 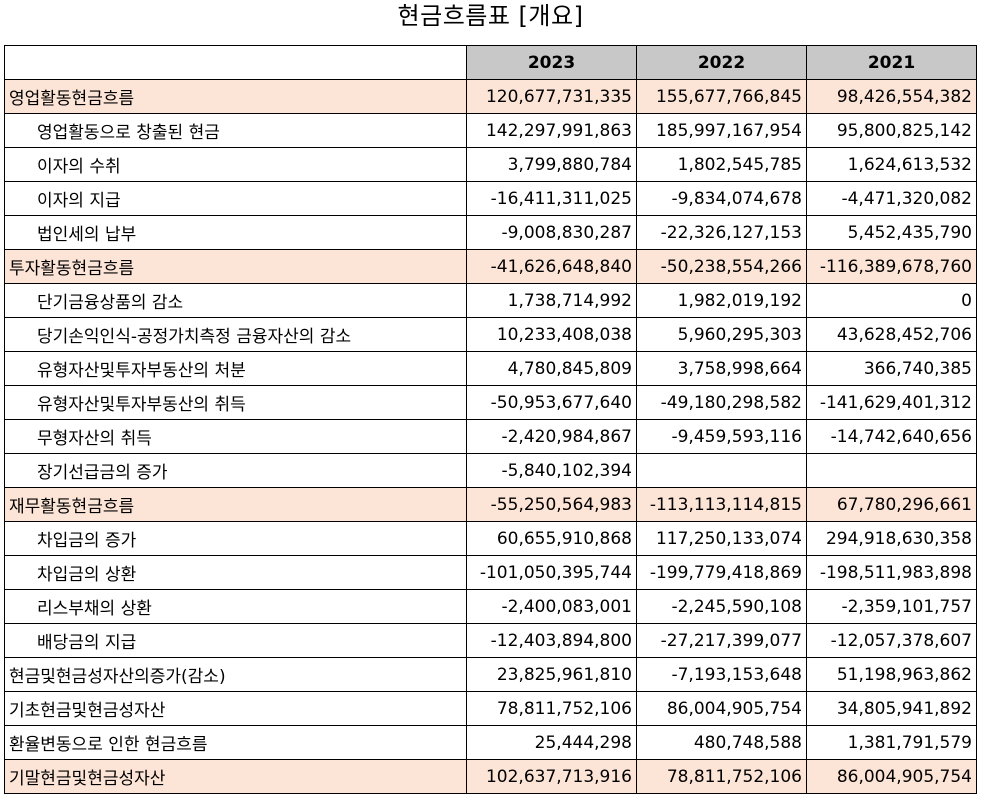 What do you see at coordinates (551, 606) in the screenshot?
I see `value-2023: -2,400,083,001` at bounding box center [551, 606].